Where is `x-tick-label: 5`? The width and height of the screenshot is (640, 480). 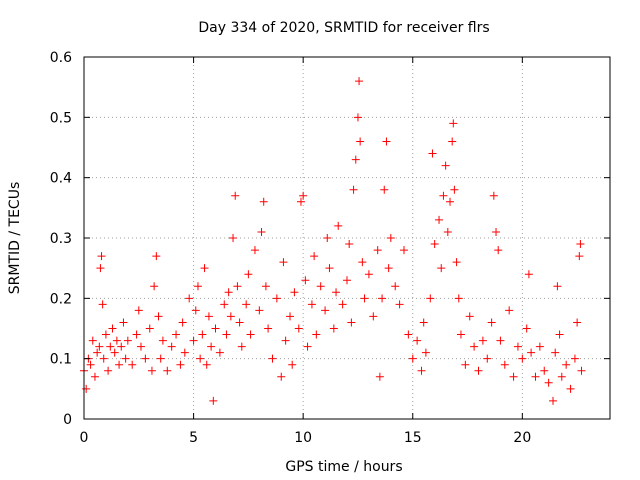
x-tick-label: 5 is located at coordinates (193, 438).